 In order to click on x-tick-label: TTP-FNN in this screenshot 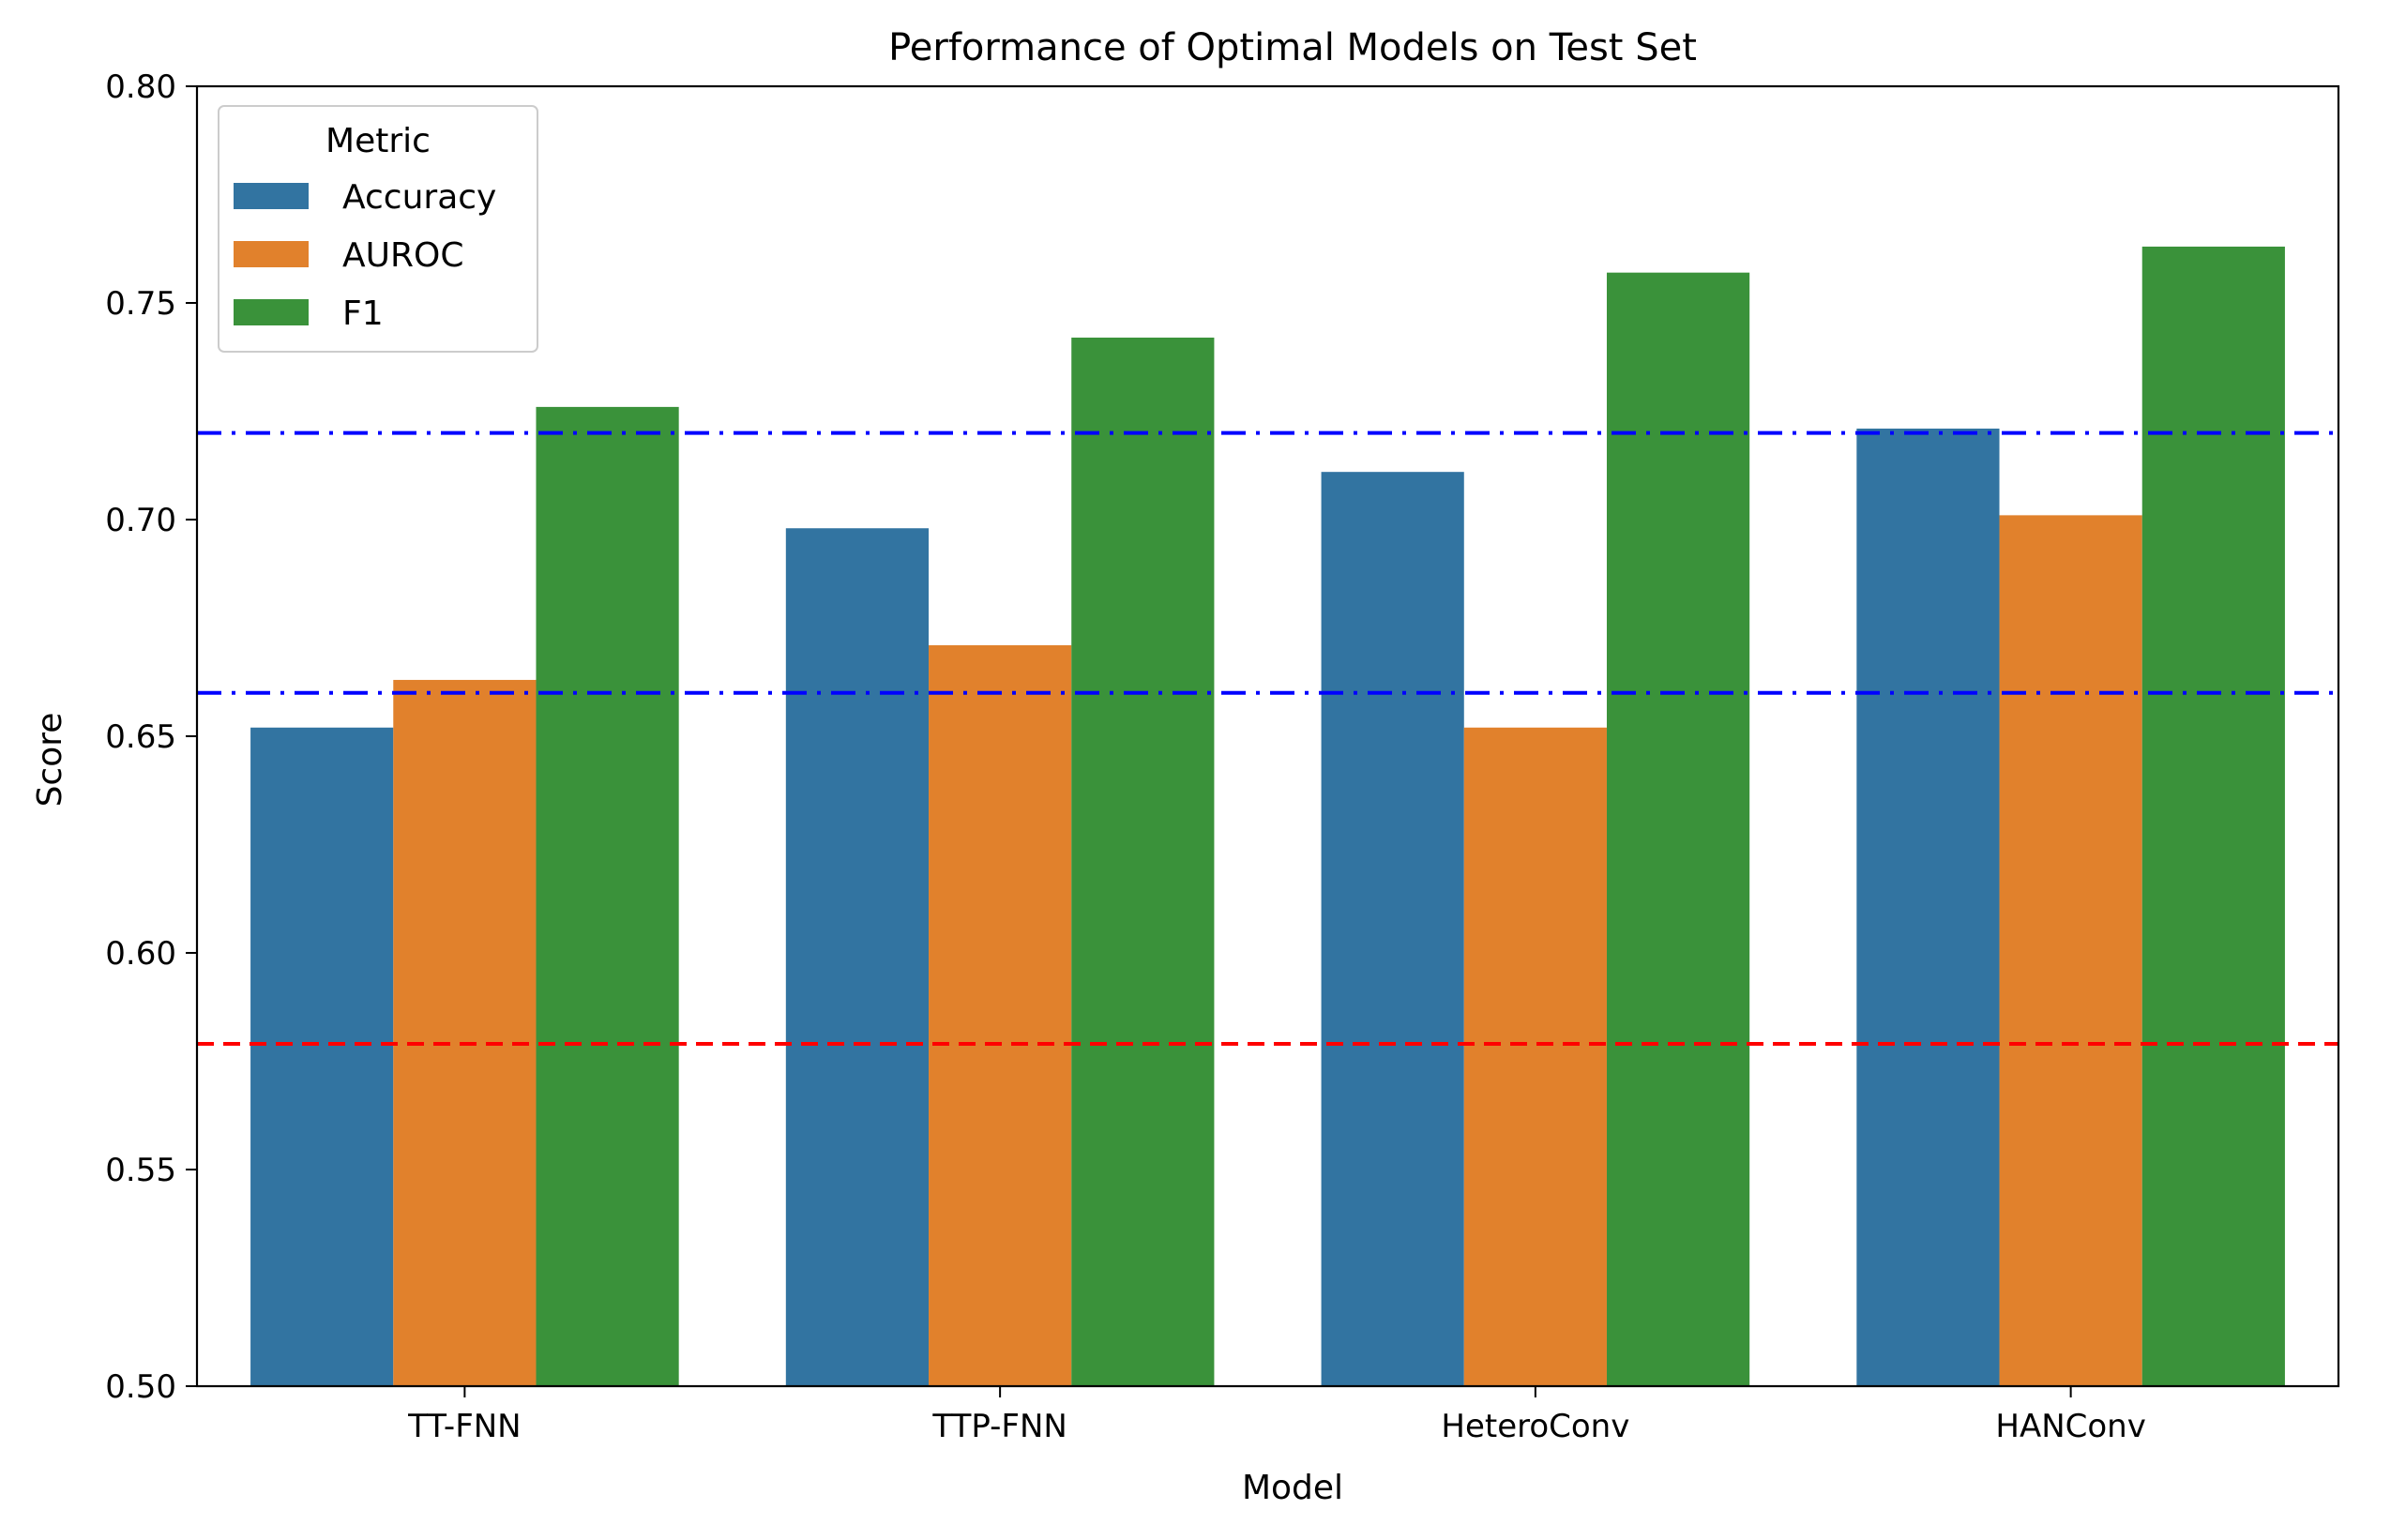, I will do `click(999, 1426)`.